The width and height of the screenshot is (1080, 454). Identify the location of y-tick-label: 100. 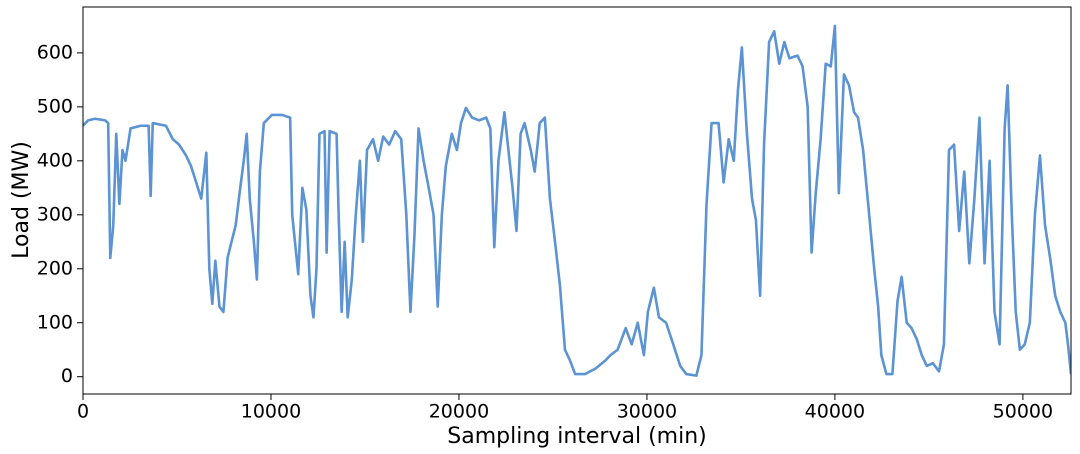
(55, 322).